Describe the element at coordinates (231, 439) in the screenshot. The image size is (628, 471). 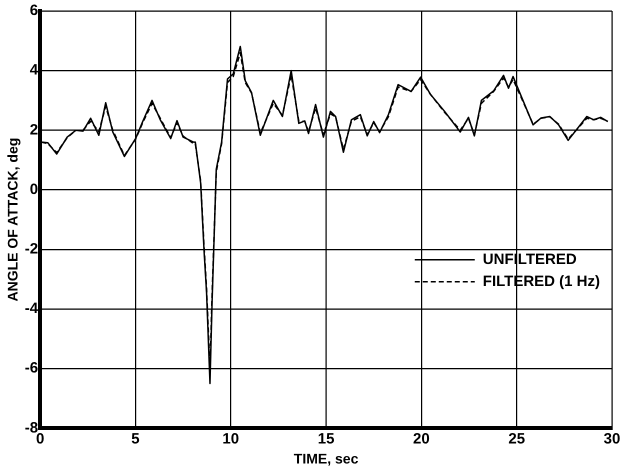
I see `x-tick-label: 10` at that location.